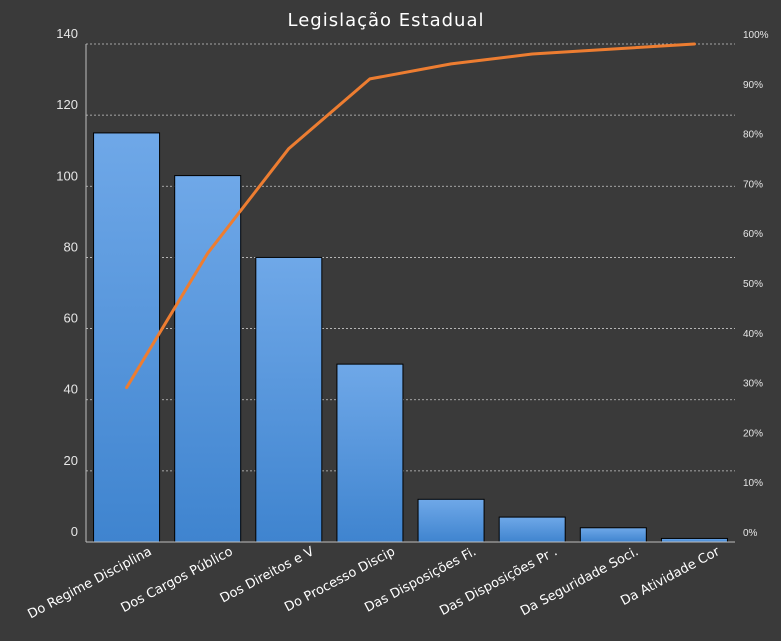 The image size is (781, 641). What do you see at coordinates (71, 318) in the screenshot?
I see `left-tick-label: 60` at bounding box center [71, 318].